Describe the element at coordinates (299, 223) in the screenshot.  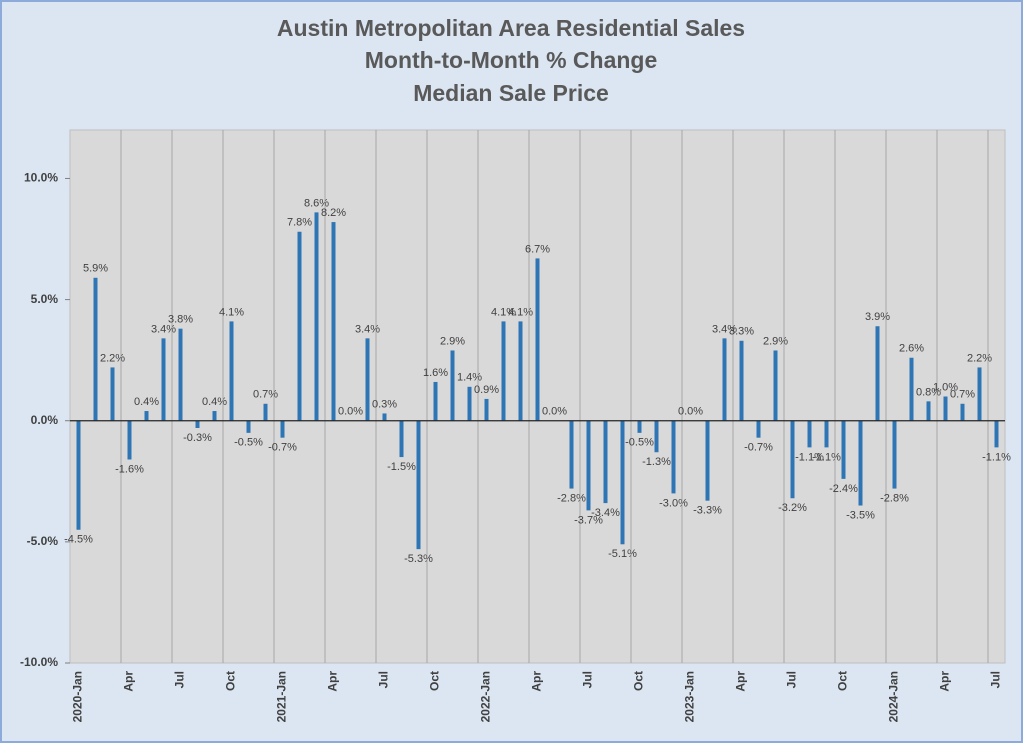
I see `value-label: 7.8%` at that location.